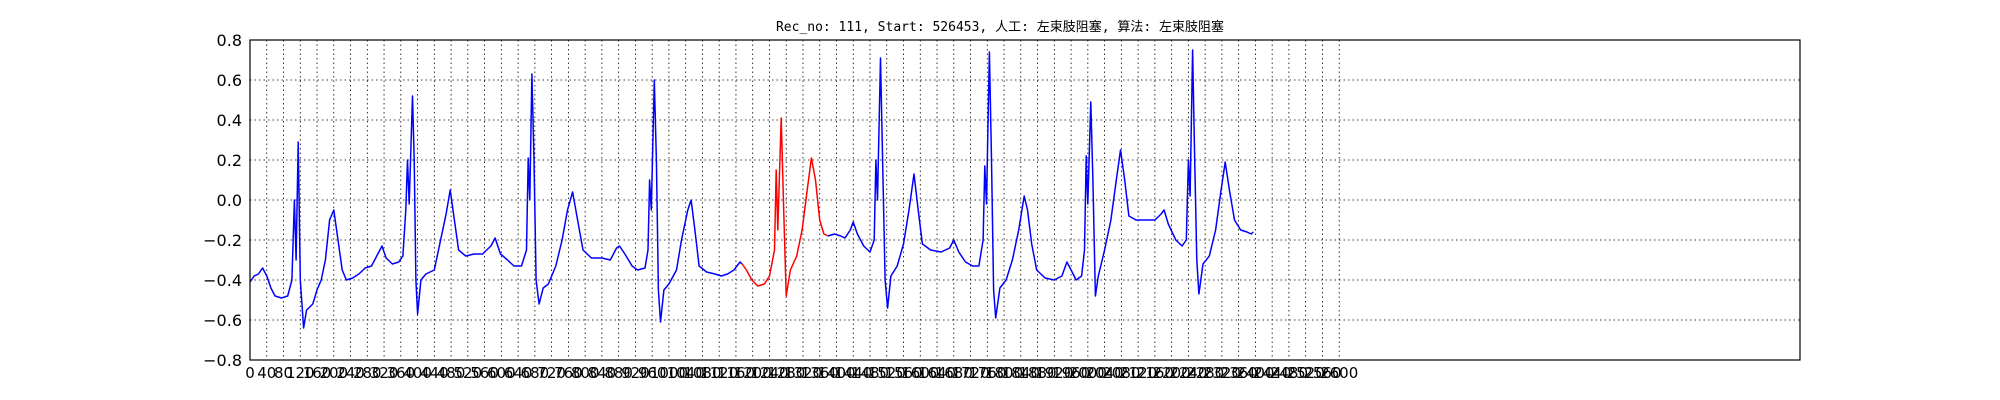 The image size is (2000, 400). What do you see at coordinates (753, 373) in the screenshot?
I see `x-tick-label: 1200` at bounding box center [753, 373].